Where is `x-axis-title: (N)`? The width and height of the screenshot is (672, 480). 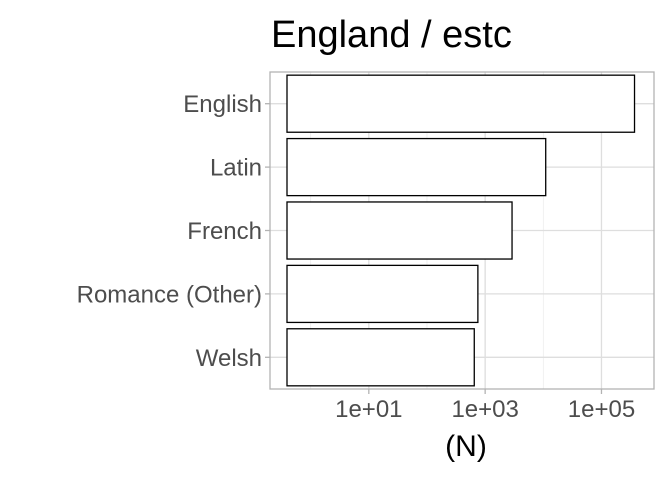 x-axis-title: (N) is located at coordinates (466, 446).